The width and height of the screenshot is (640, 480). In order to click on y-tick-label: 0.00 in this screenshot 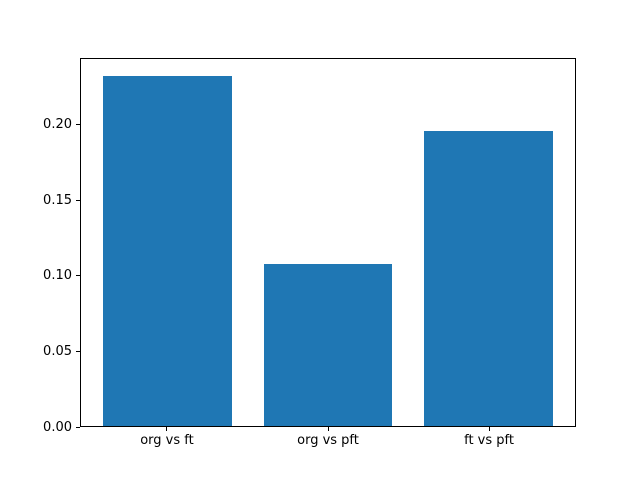, I will do `click(57, 427)`.